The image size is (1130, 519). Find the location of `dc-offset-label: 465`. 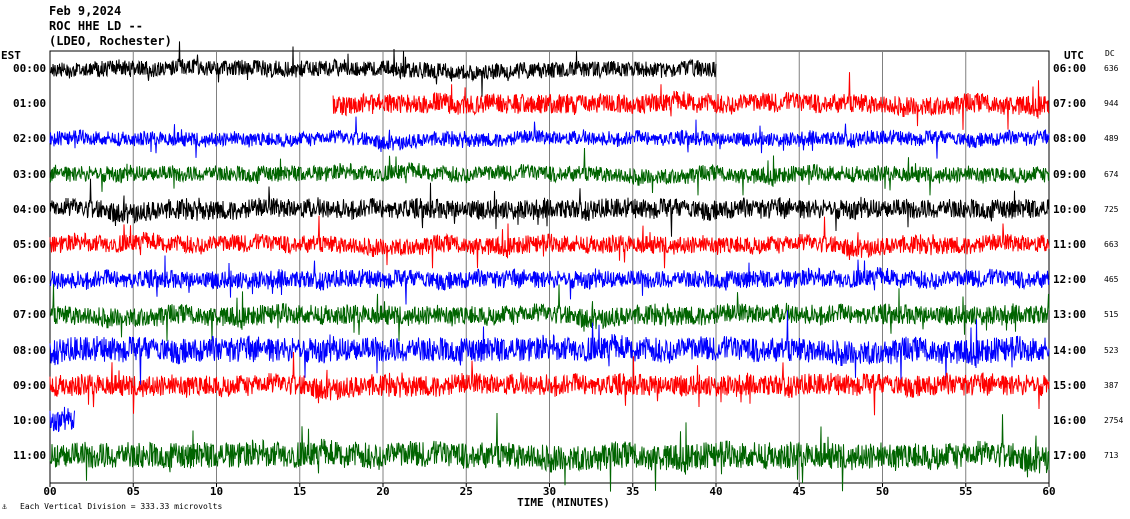

dc-offset-label: 465 is located at coordinates (1111, 280).